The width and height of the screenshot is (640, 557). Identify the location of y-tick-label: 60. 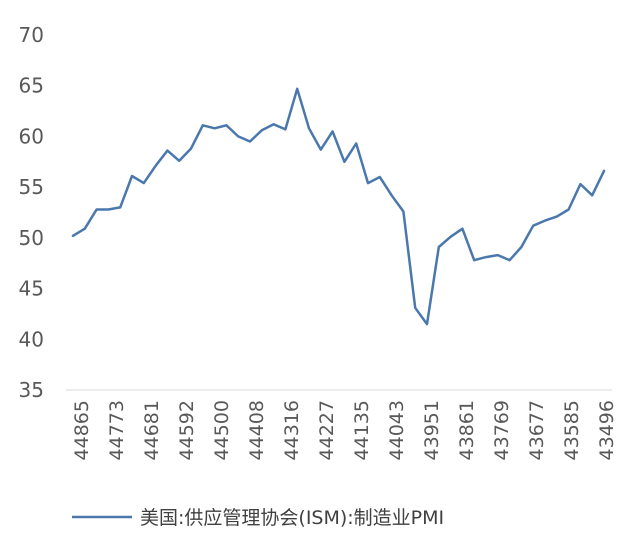
(31, 136).